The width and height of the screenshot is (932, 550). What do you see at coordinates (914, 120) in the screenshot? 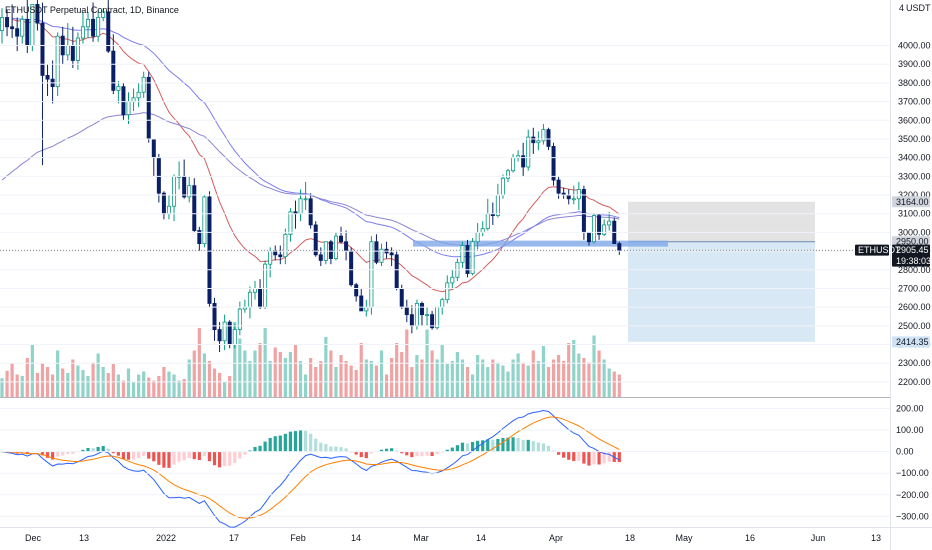
I see `price-tick-label: 3600.00` at bounding box center [914, 120].